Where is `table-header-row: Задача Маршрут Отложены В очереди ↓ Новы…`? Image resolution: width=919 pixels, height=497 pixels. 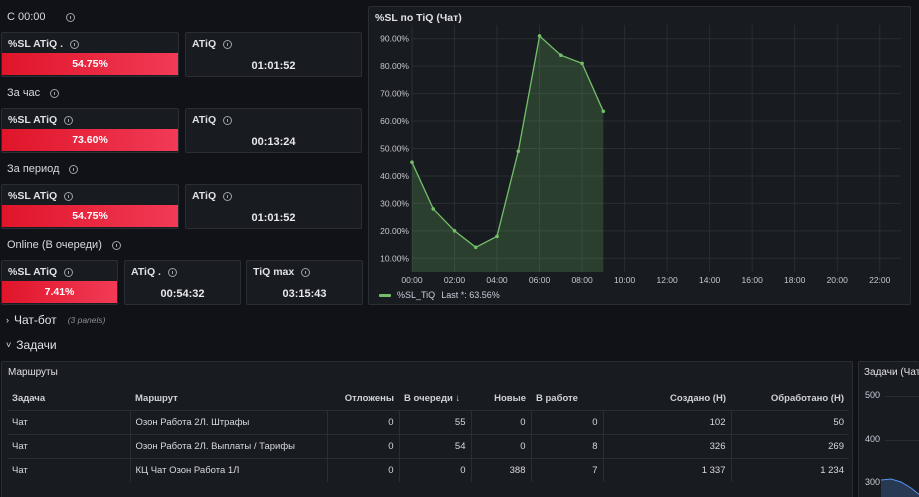
table-header-row: Задача Маршрут Отложены В очереди ↓ Новы… is located at coordinates (428, 399).